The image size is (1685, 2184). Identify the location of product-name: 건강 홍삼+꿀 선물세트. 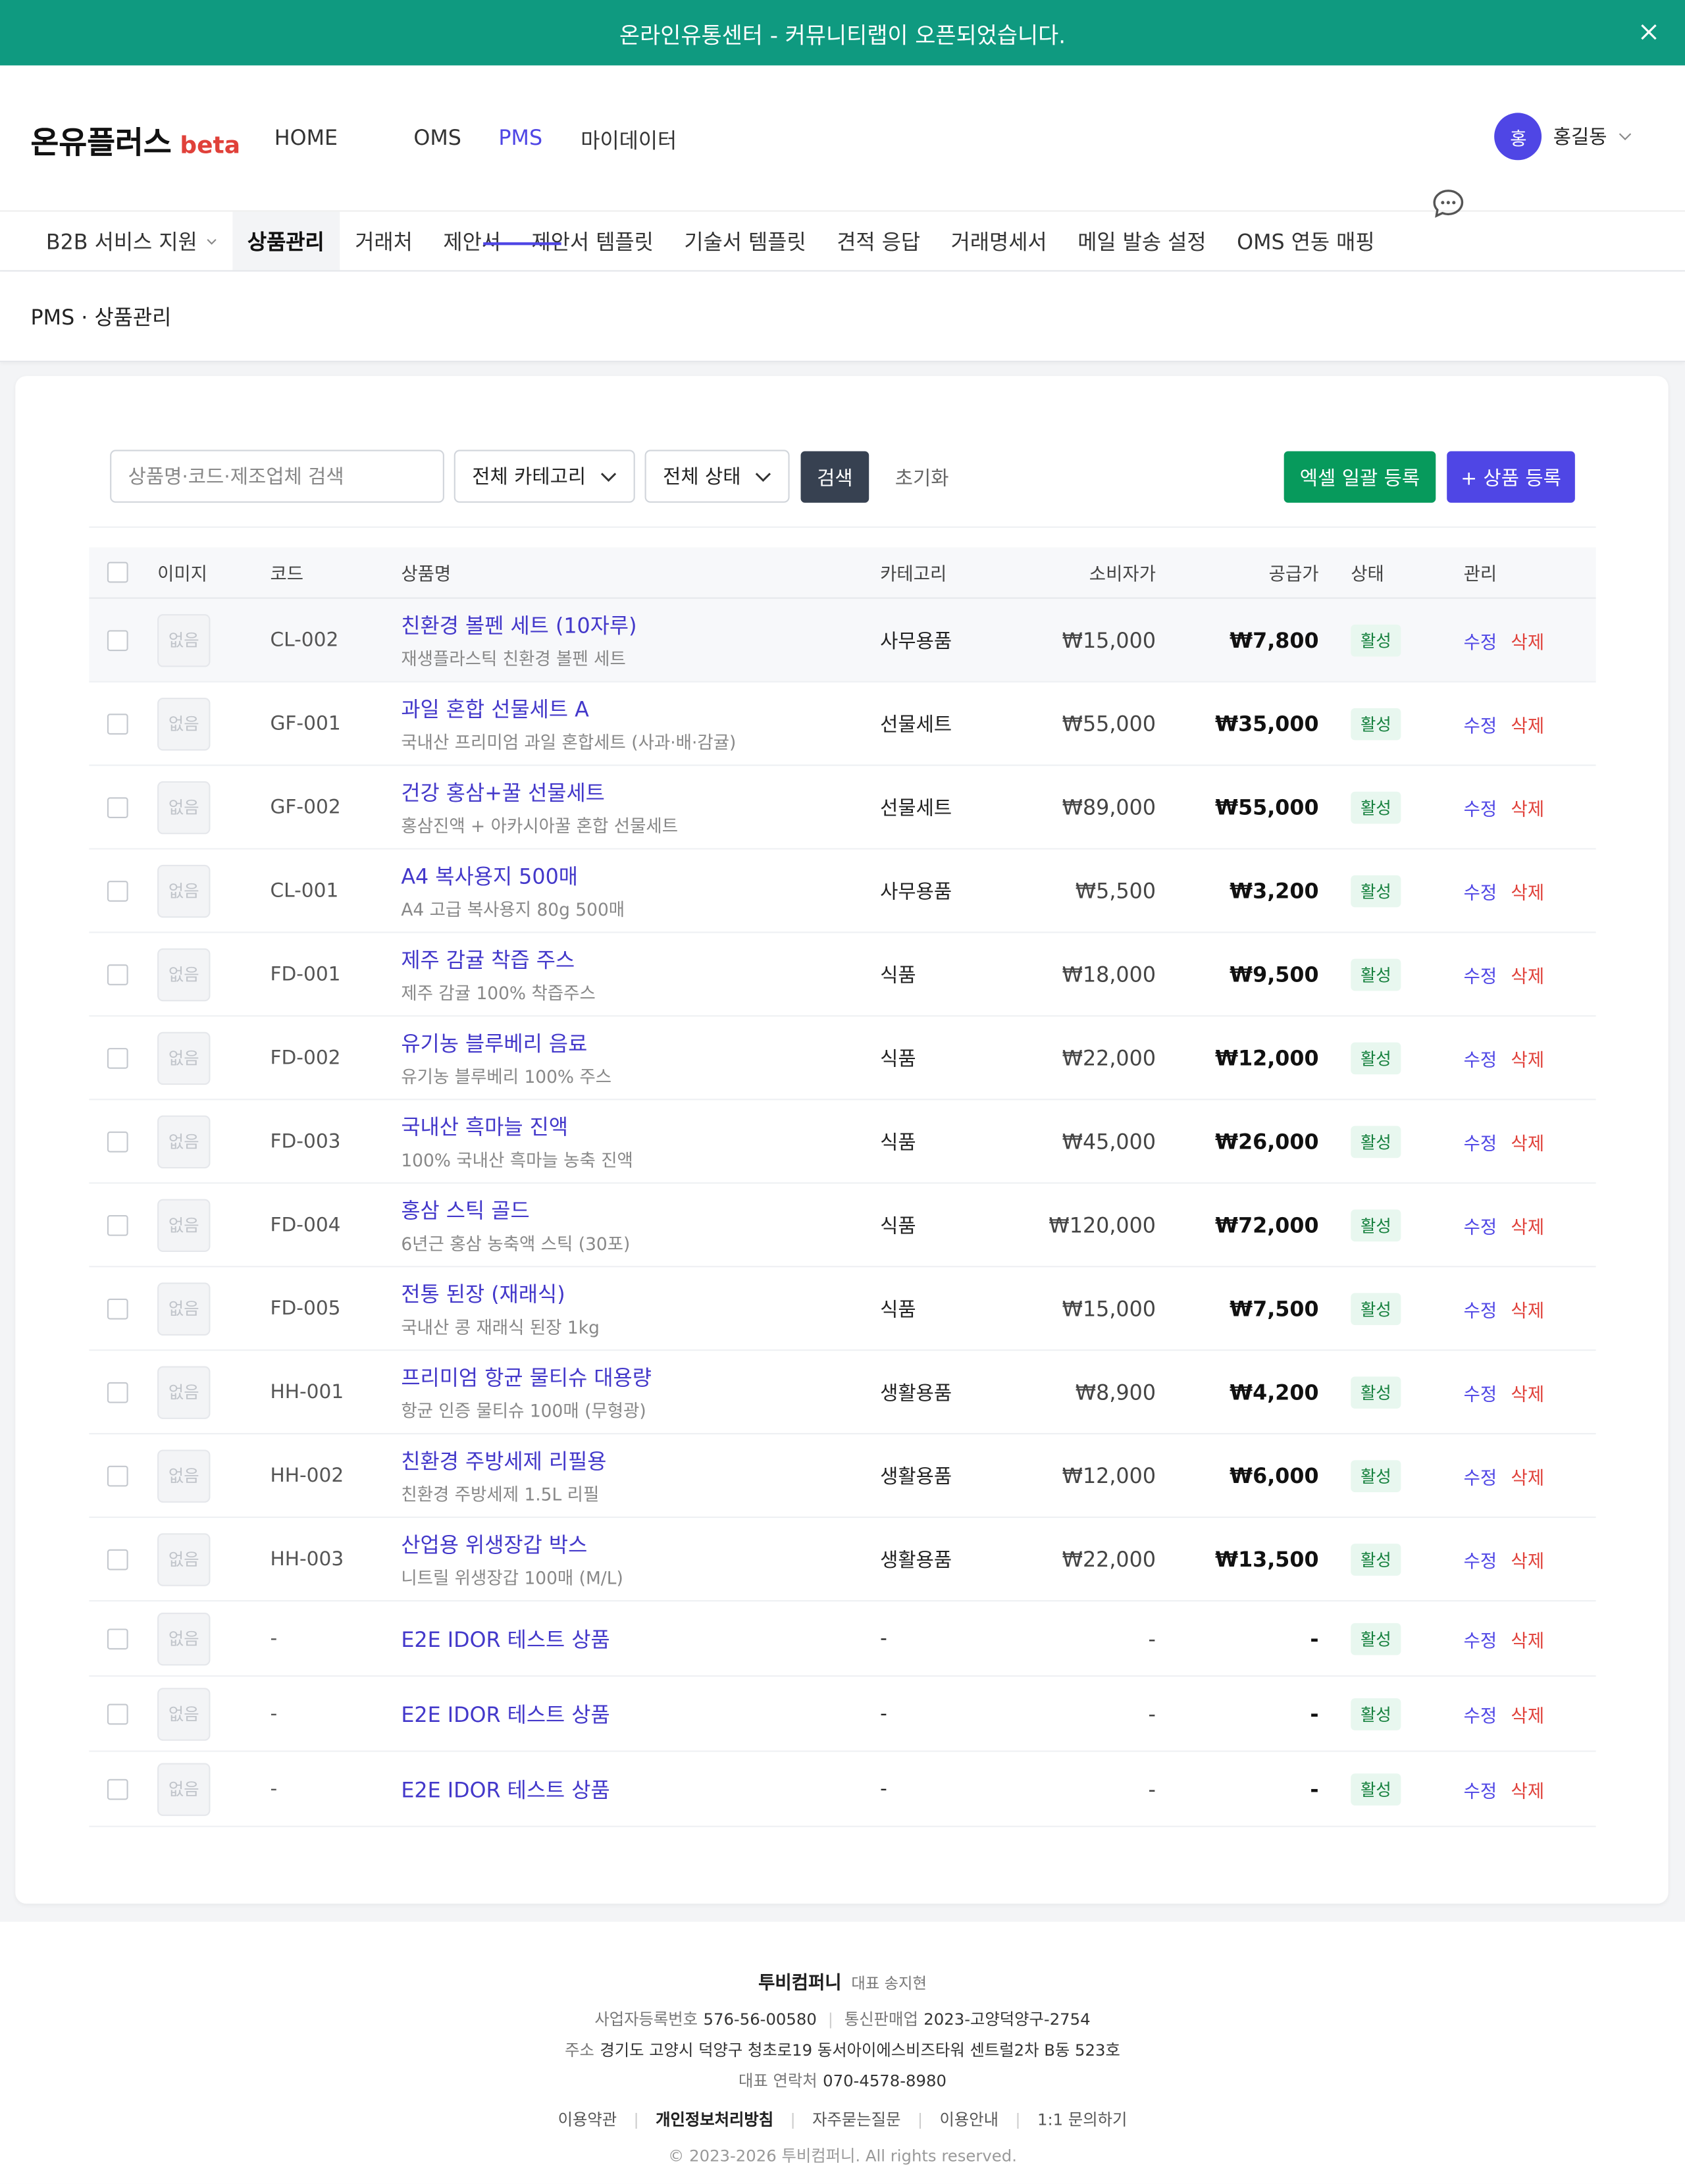
(503, 792).